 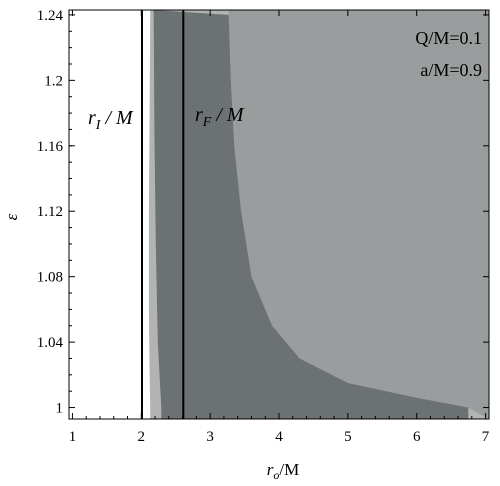 I want to click on y-tick-label: 1.16, so click(x=50, y=147).